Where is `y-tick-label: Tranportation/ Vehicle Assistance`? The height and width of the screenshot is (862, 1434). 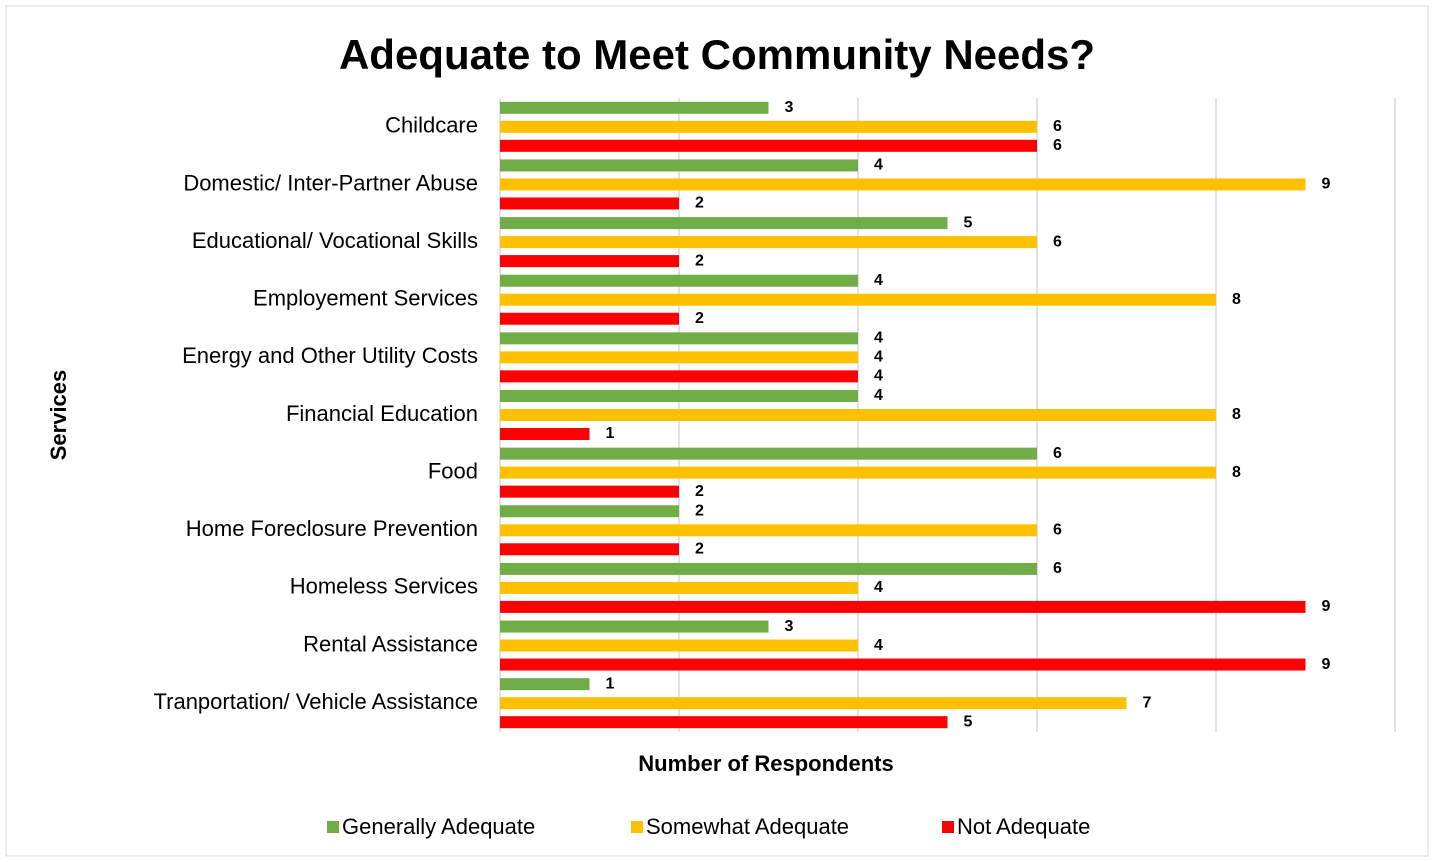 y-tick-label: Tranportation/ Vehicle Assistance is located at coordinates (316, 701).